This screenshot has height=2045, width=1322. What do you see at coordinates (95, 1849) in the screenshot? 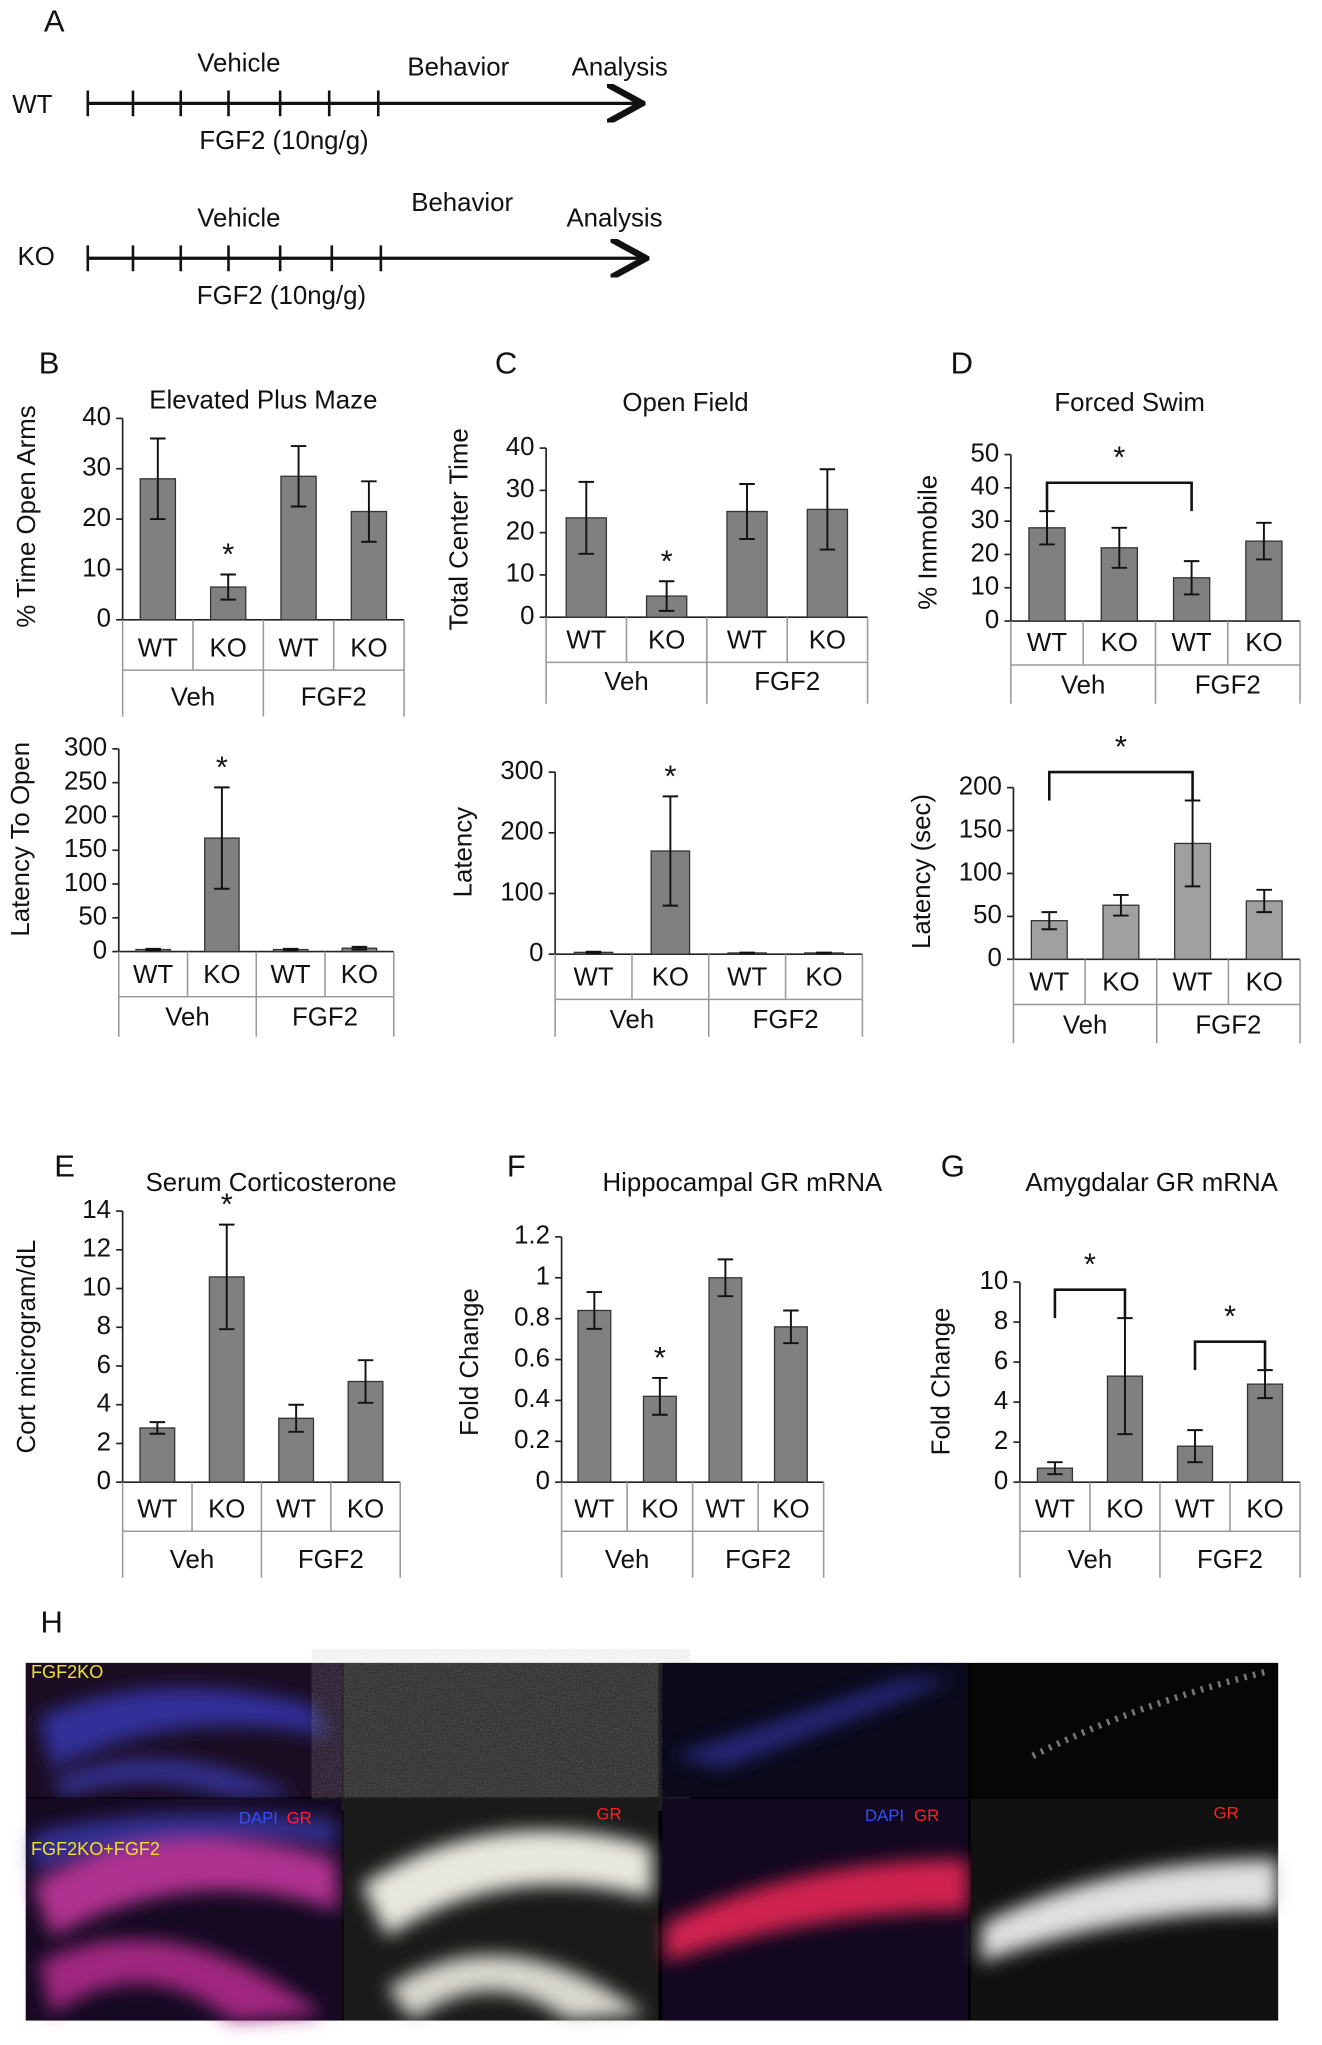
I see `row-label: FGF2KO+FGF2` at bounding box center [95, 1849].